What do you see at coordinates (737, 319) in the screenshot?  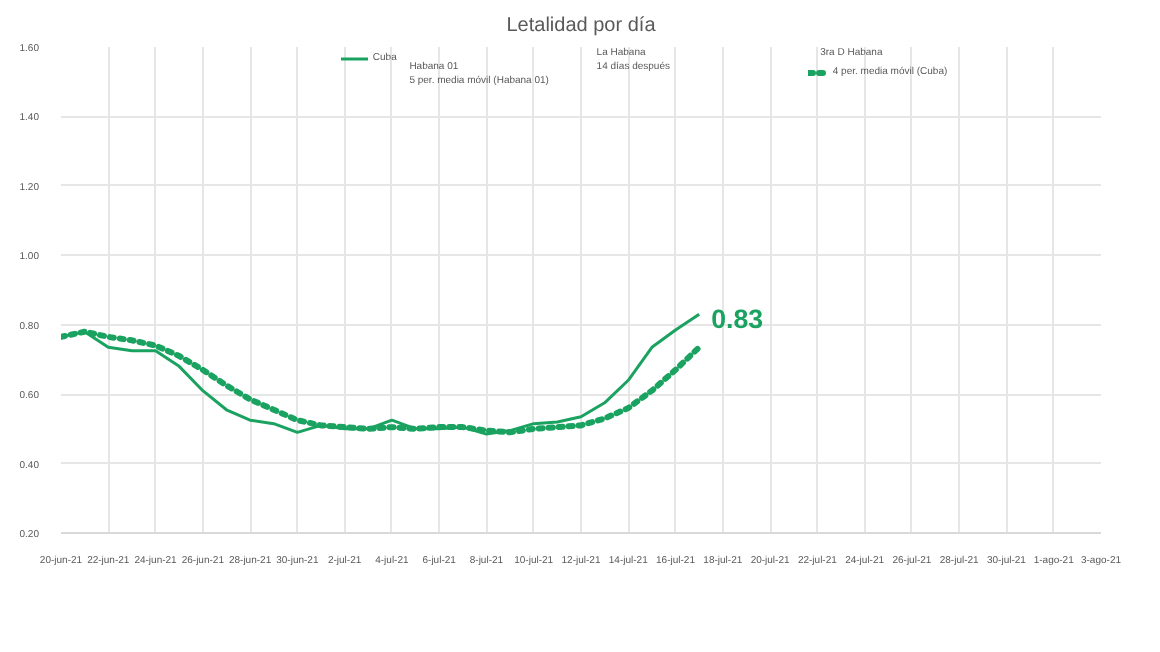 I see `data-label: 0.83` at bounding box center [737, 319].